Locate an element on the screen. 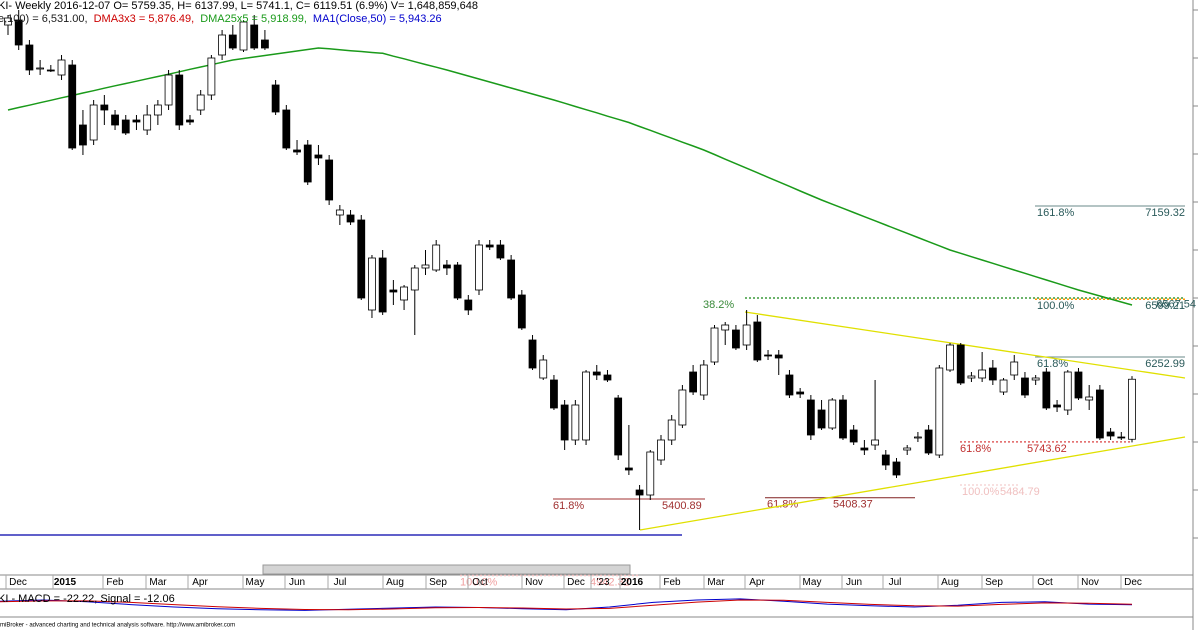 The width and height of the screenshot is (1200, 630). x-tick-label: Jun is located at coordinates (297, 582).